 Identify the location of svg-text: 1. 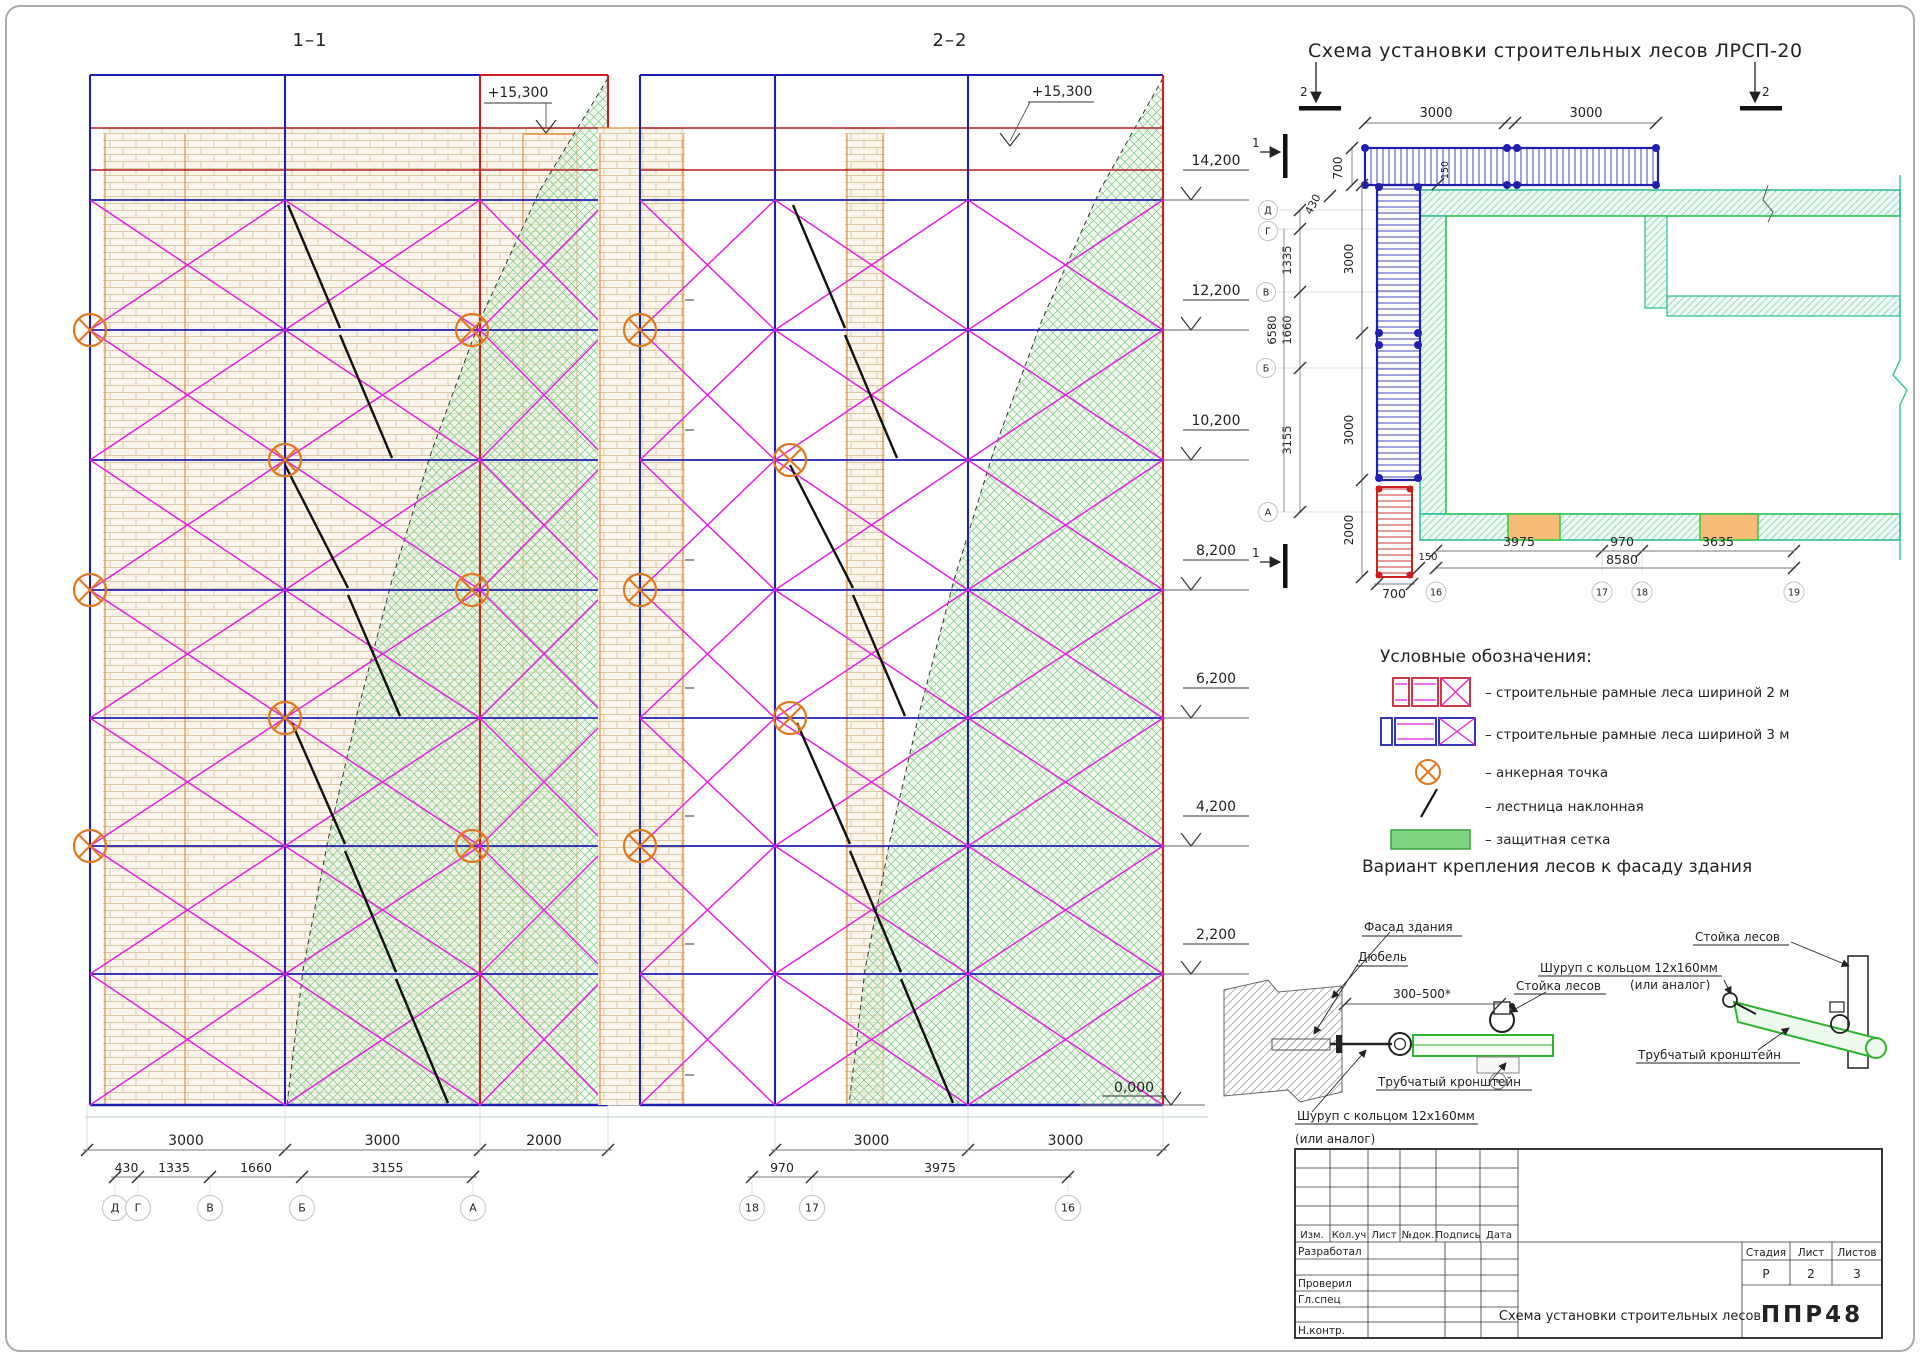
(1256, 553).